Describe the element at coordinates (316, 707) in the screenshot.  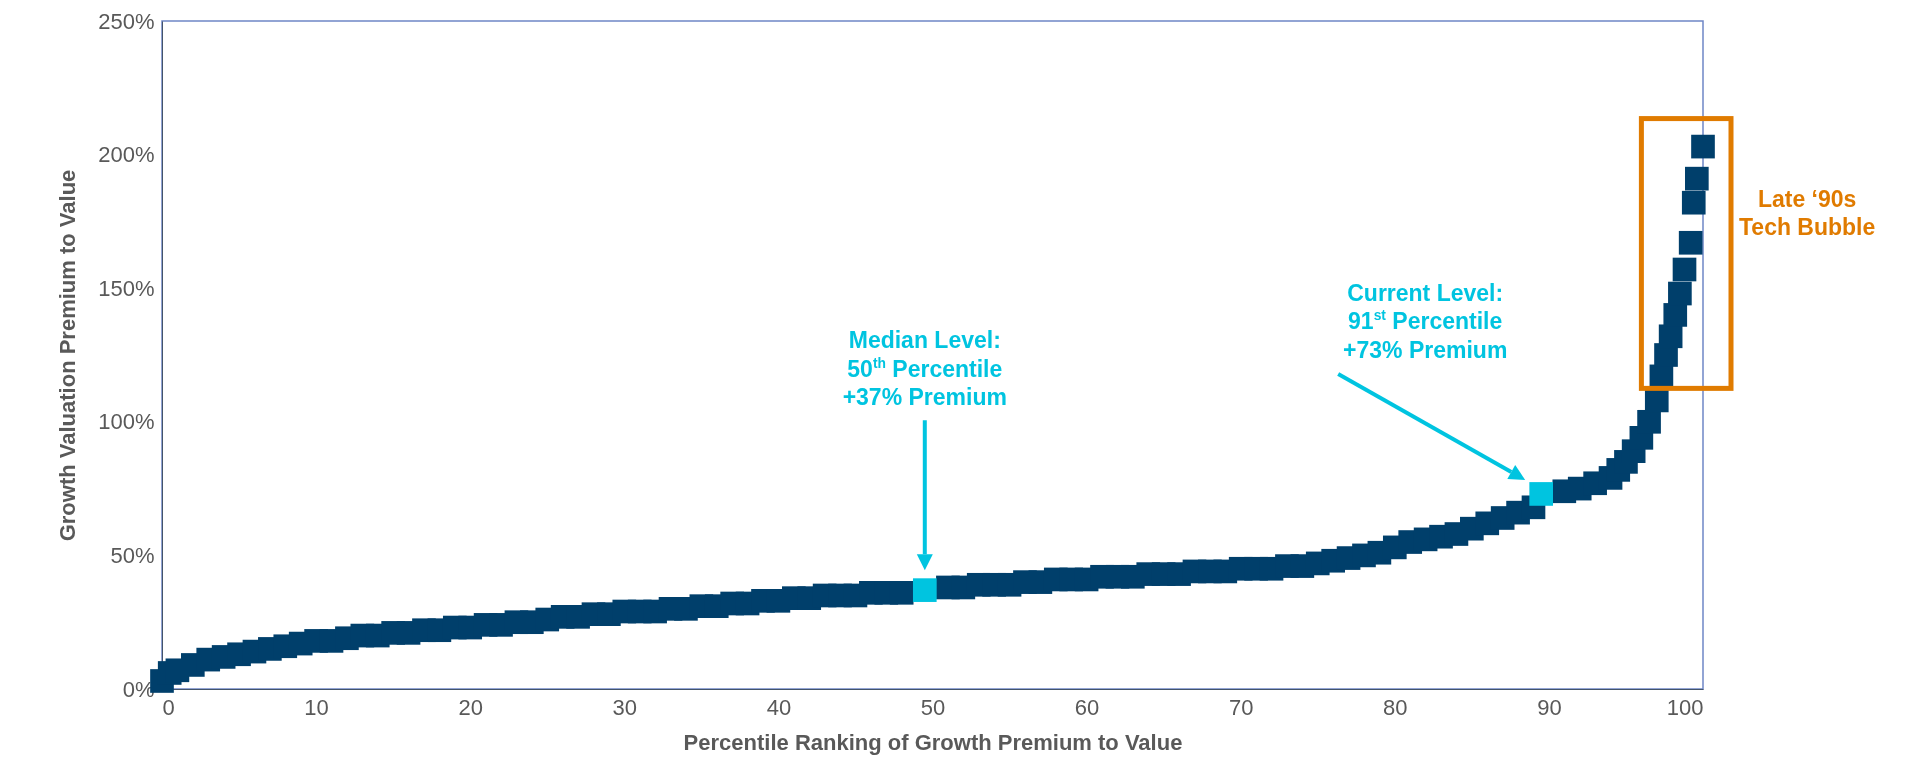
I see `x-tick-label: 10` at that location.